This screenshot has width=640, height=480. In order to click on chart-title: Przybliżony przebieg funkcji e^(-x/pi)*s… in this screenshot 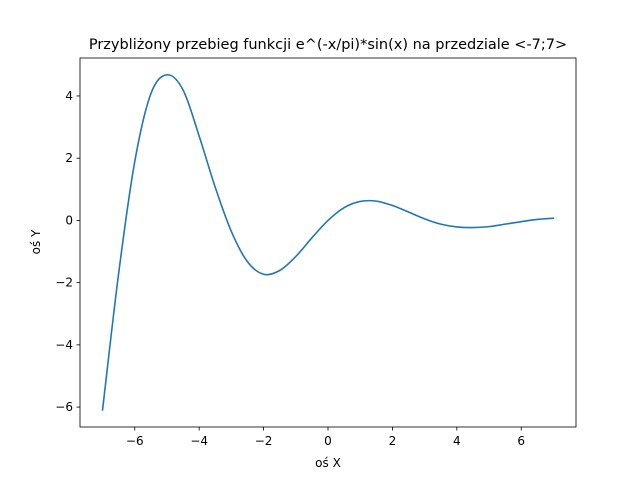, I will do `click(328, 45)`.